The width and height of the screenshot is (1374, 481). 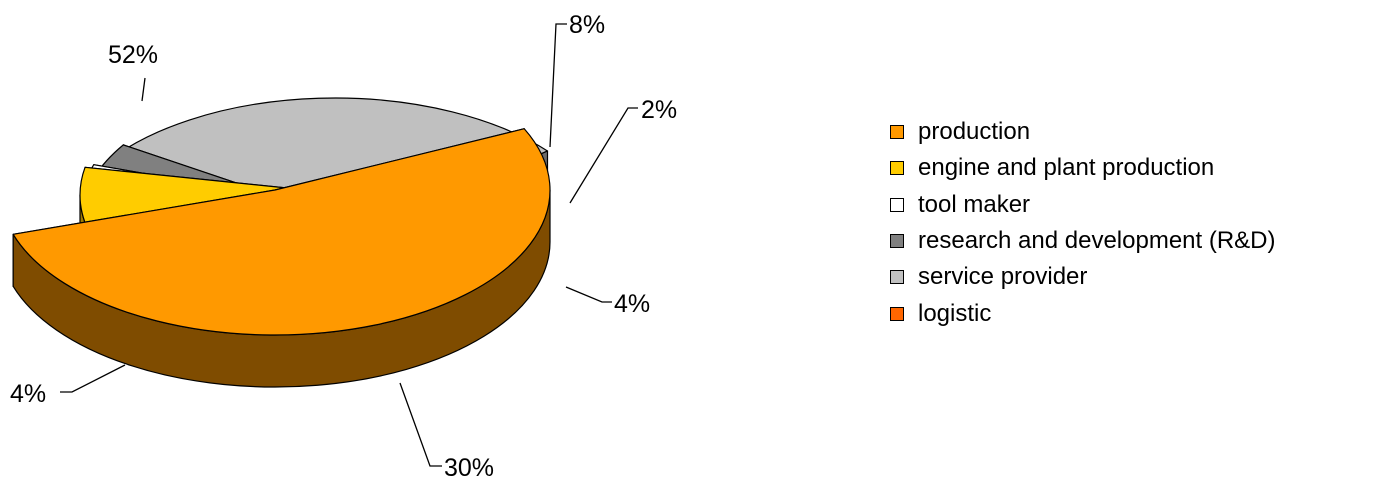 What do you see at coordinates (1083, 132) in the screenshot?
I see `legend-item-production: production` at bounding box center [1083, 132].